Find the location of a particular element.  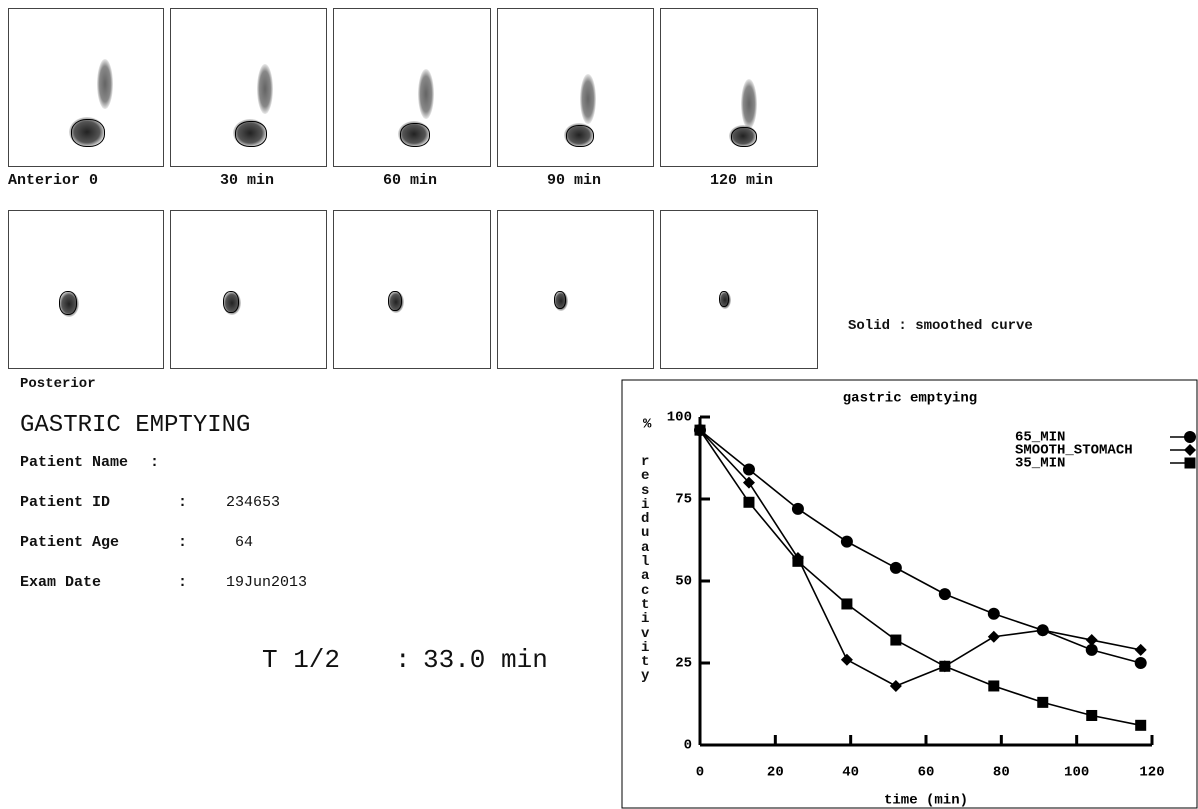

posterior-label: Posterior is located at coordinates (58, 384).